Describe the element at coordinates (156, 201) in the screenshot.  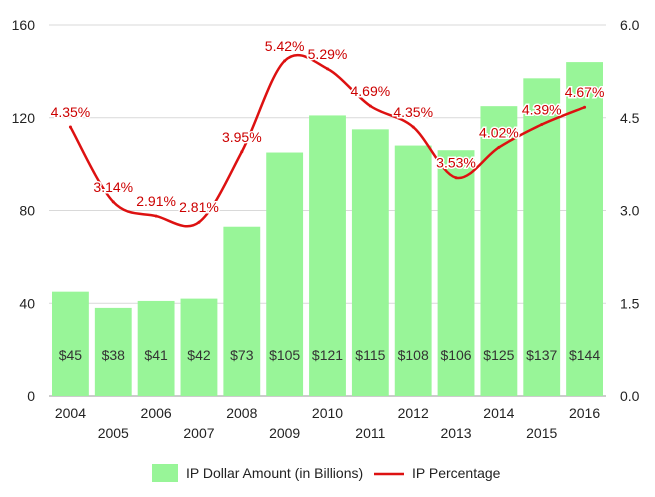
I see `line-data-label: 2.91%` at that location.